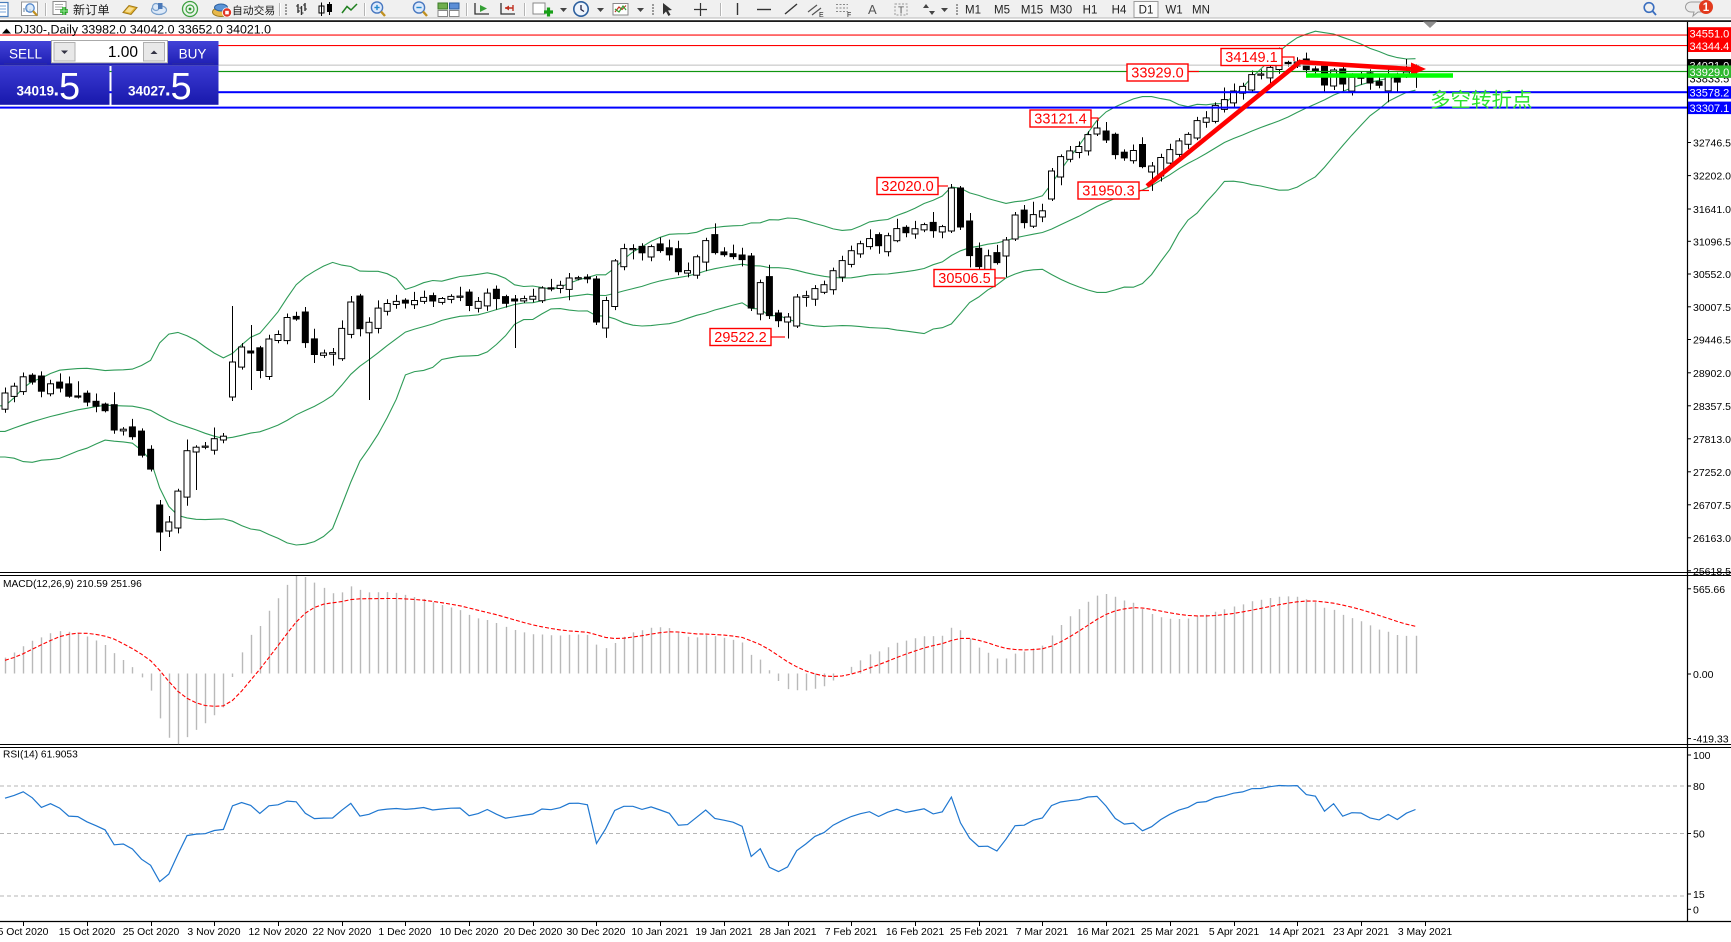 The width and height of the screenshot is (1731, 942). What do you see at coordinates (40, 755) in the screenshot?
I see `svg-text: RSI(14) 61.9053` at bounding box center [40, 755].